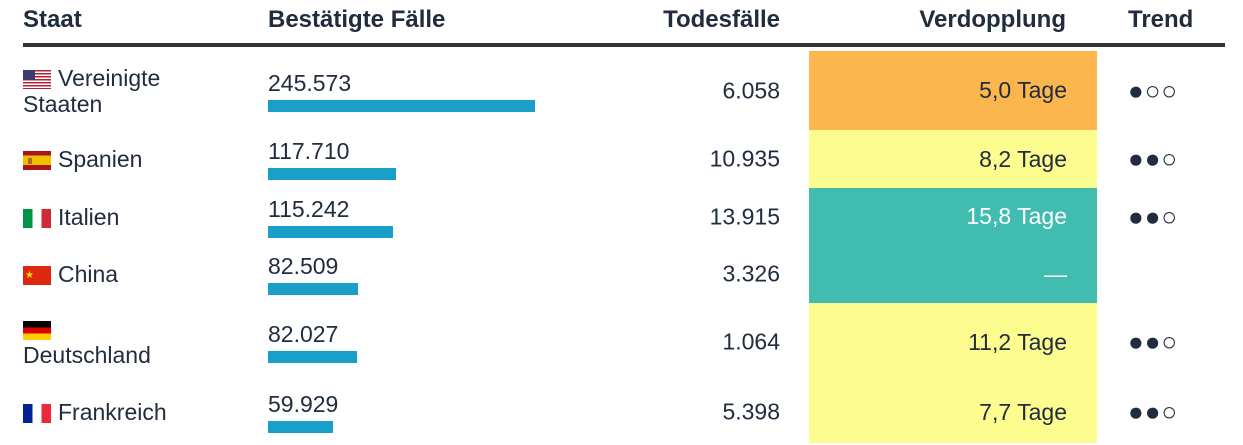 The image size is (1243, 445). I want to click on deaths-count: 3.326, so click(751, 273).